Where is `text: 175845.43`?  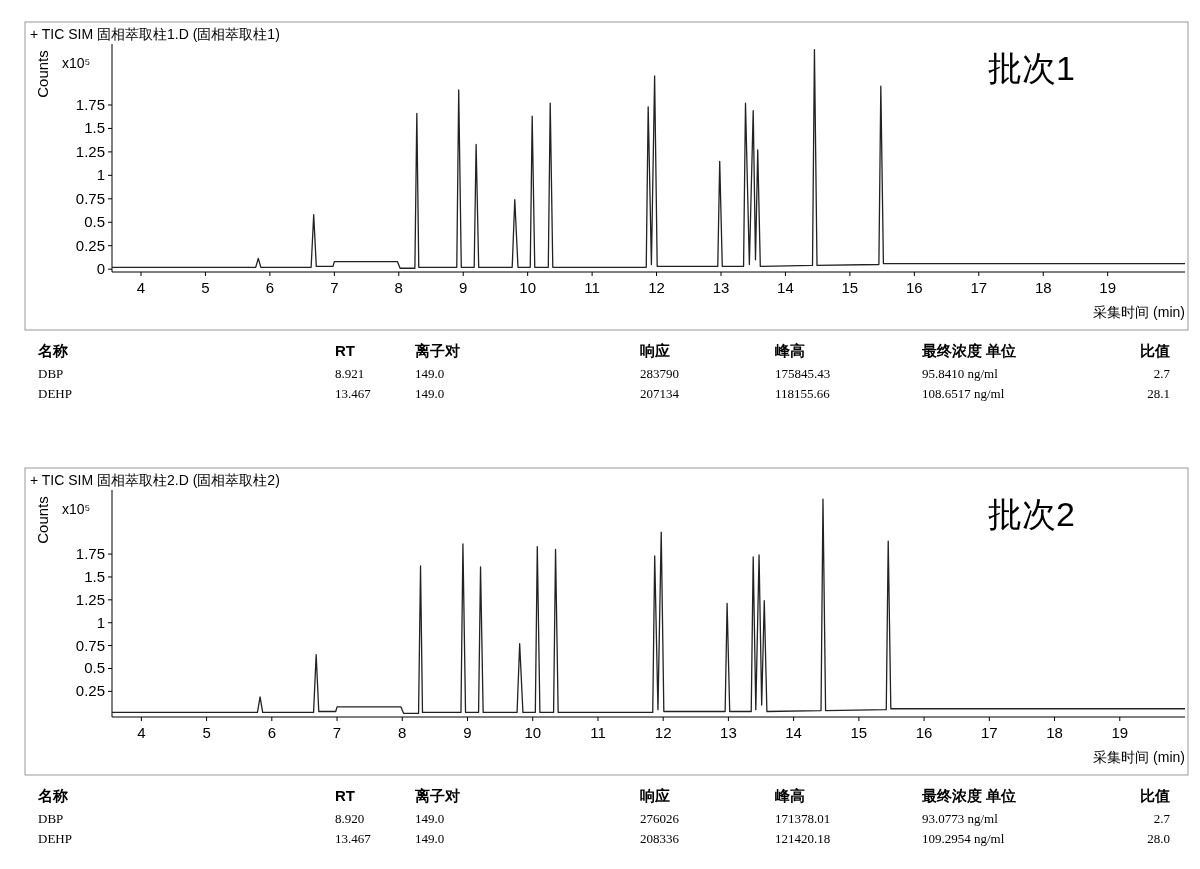 text: 175845.43 is located at coordinates (803, 373).